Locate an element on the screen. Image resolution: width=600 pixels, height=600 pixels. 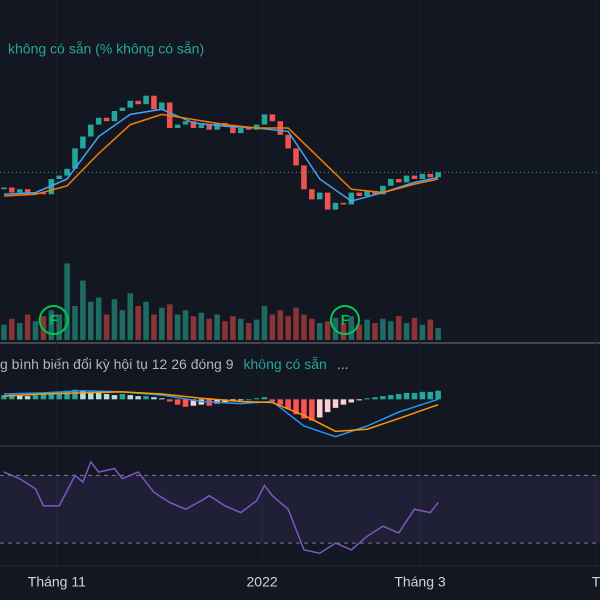
rsi-band is located at coordinates (300, 509).